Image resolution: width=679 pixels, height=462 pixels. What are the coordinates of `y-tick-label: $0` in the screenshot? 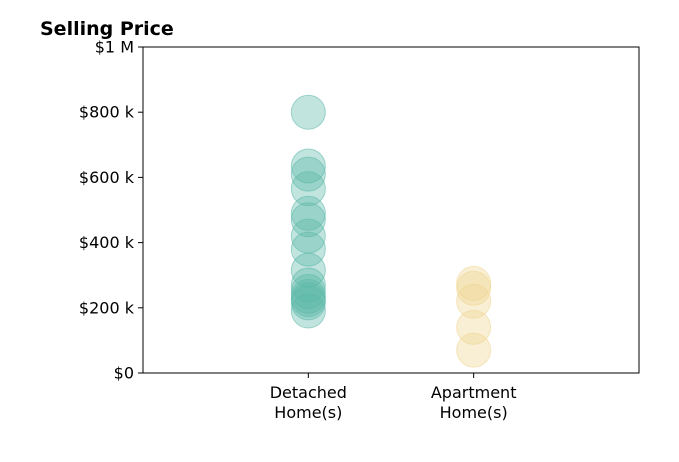 It's located at (124, 373).